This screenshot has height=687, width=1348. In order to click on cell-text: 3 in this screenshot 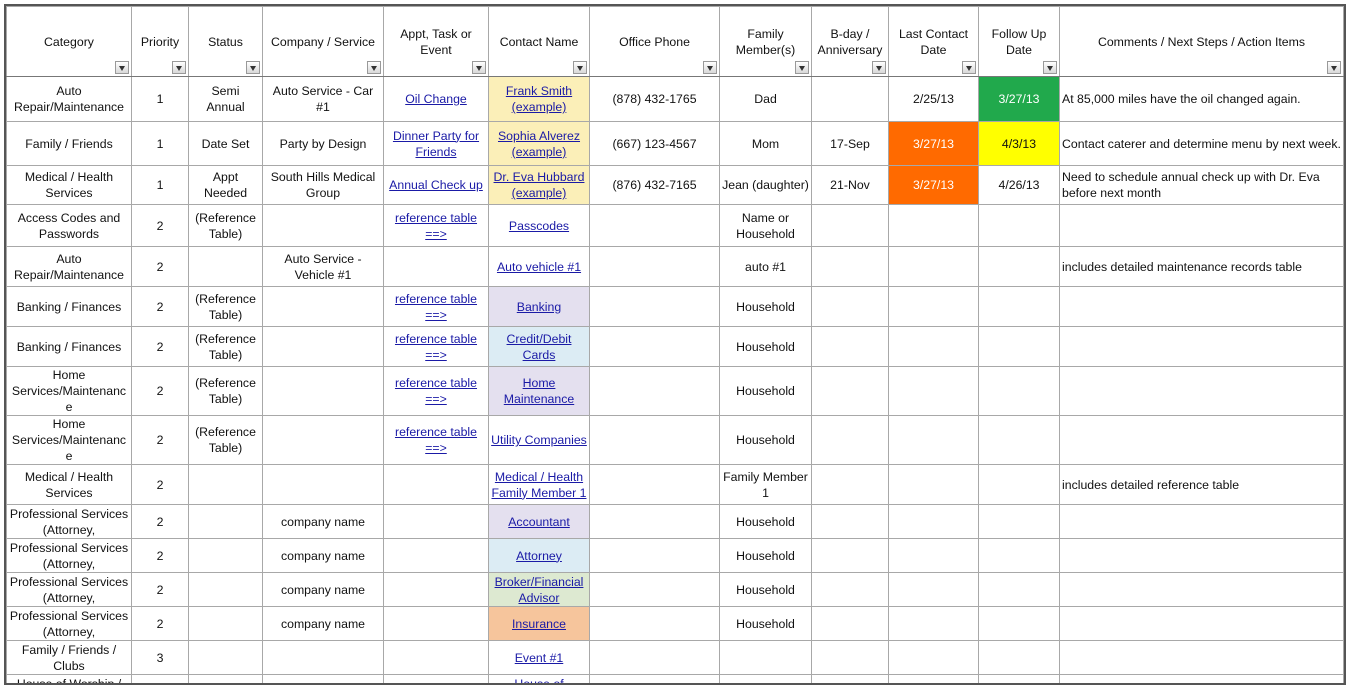, I will do `click(160, 685)`.